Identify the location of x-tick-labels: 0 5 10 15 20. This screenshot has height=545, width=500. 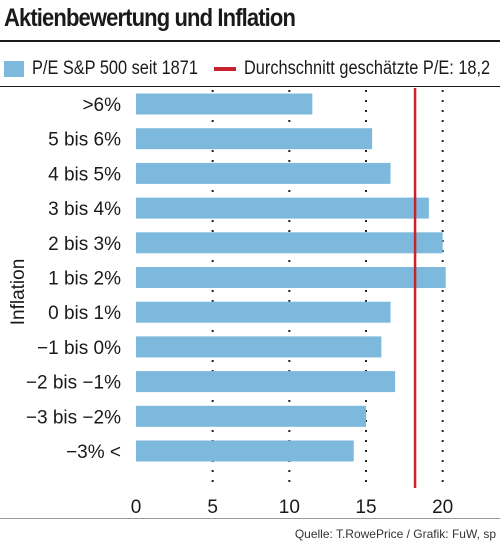
(292, 507).